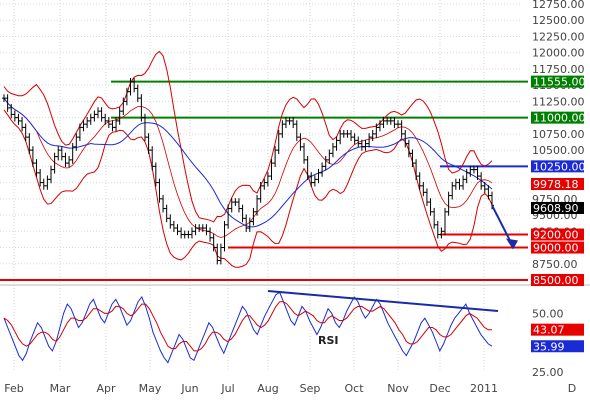  Describe the element at coordinates (383, 301) in the screenshot. I see `rsi-trendline` at that location.